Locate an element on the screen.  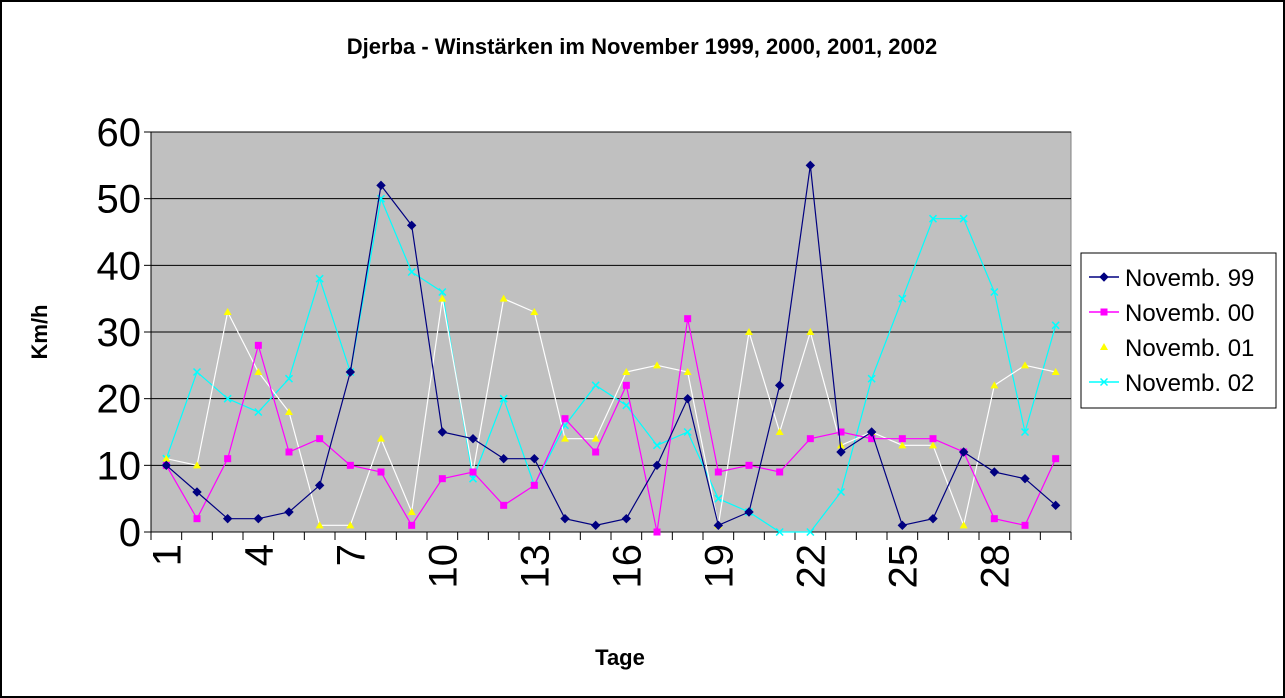
x-axis-label: Tage is located at coordinates (620, 657).